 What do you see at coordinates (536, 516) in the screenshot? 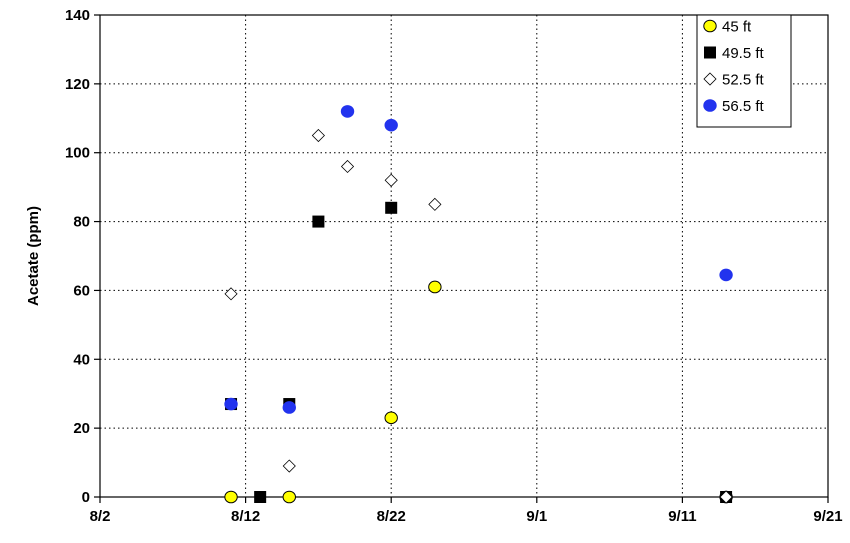
I see `x-tick-label: 9/1` at bounding box center [536, 516].